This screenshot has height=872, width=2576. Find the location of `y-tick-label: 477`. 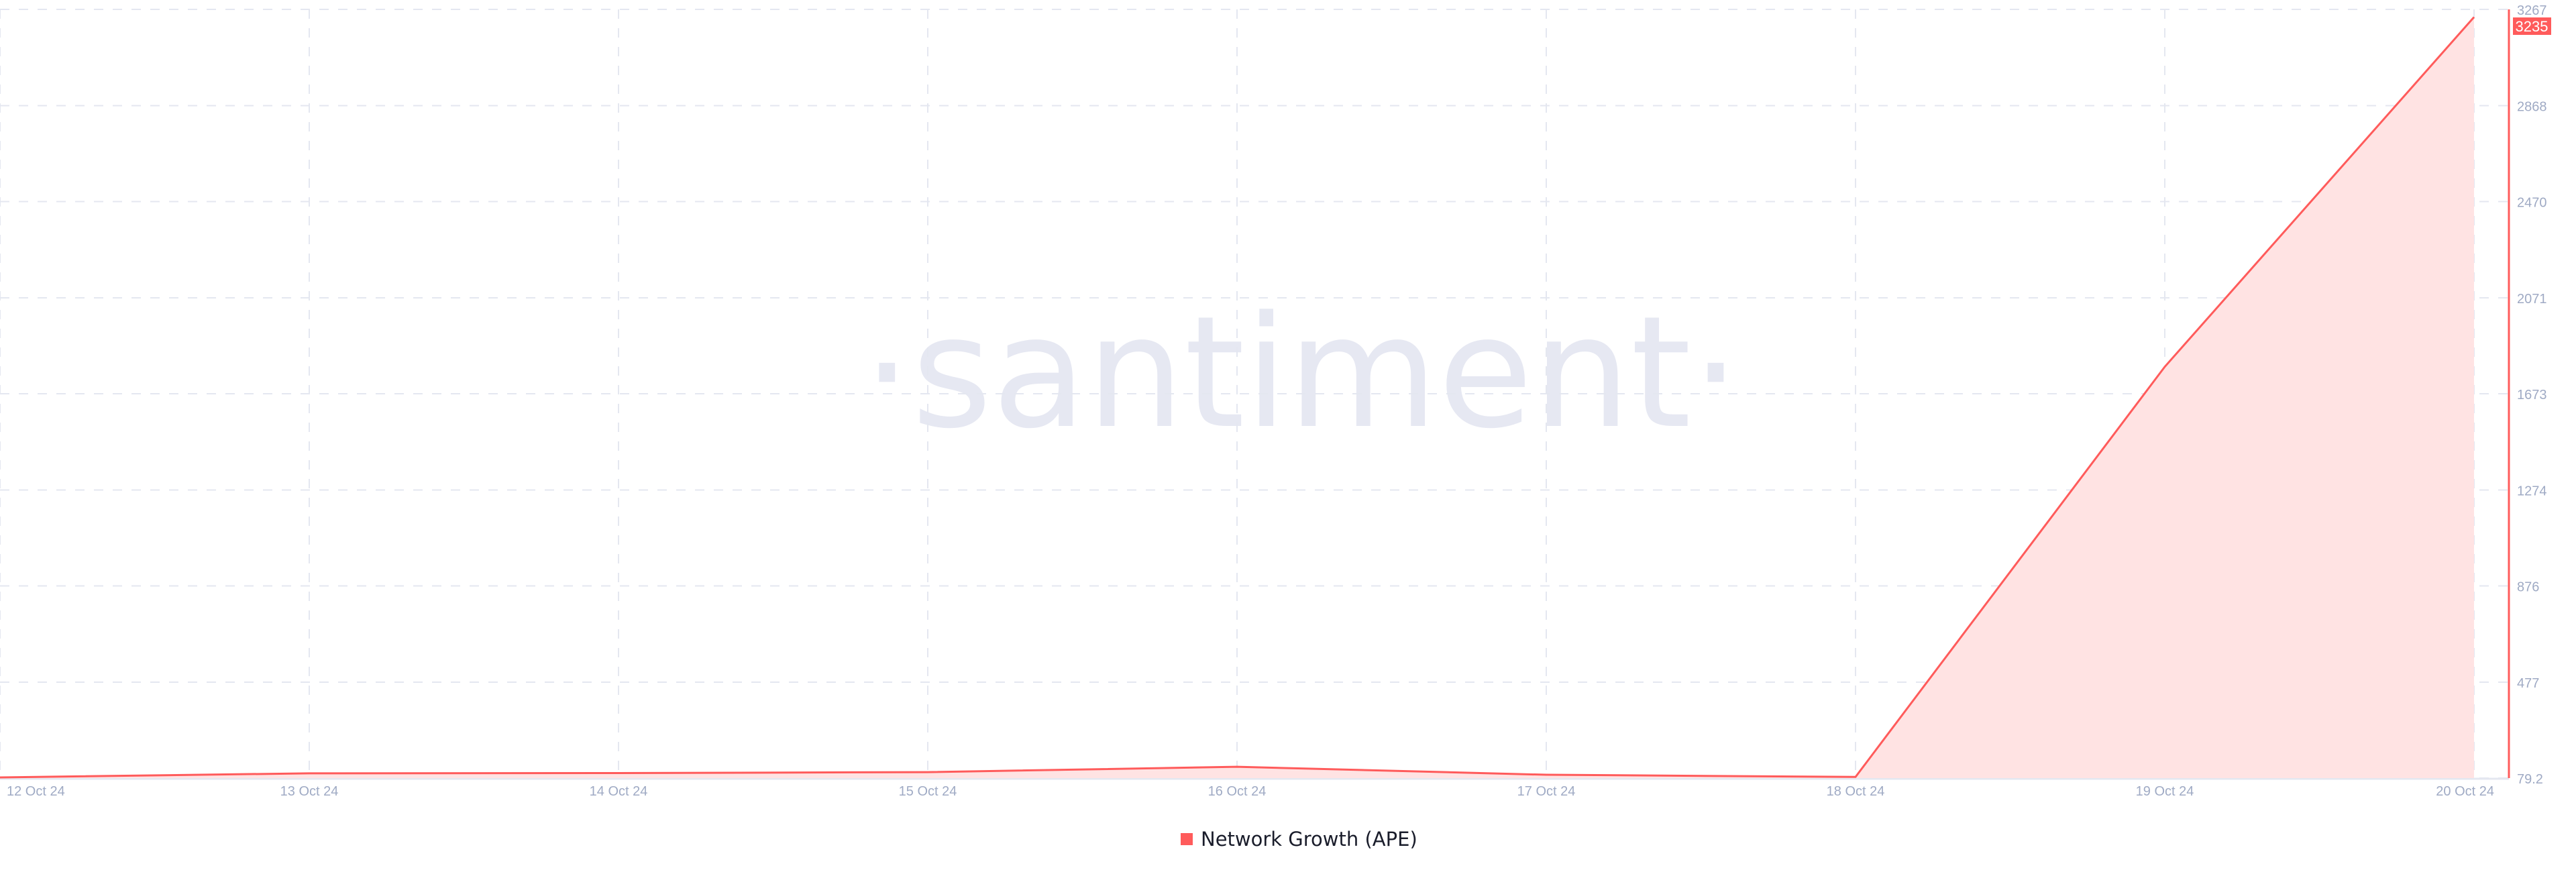

y-tick-label: 477 is located at coordinates (2528, 684).